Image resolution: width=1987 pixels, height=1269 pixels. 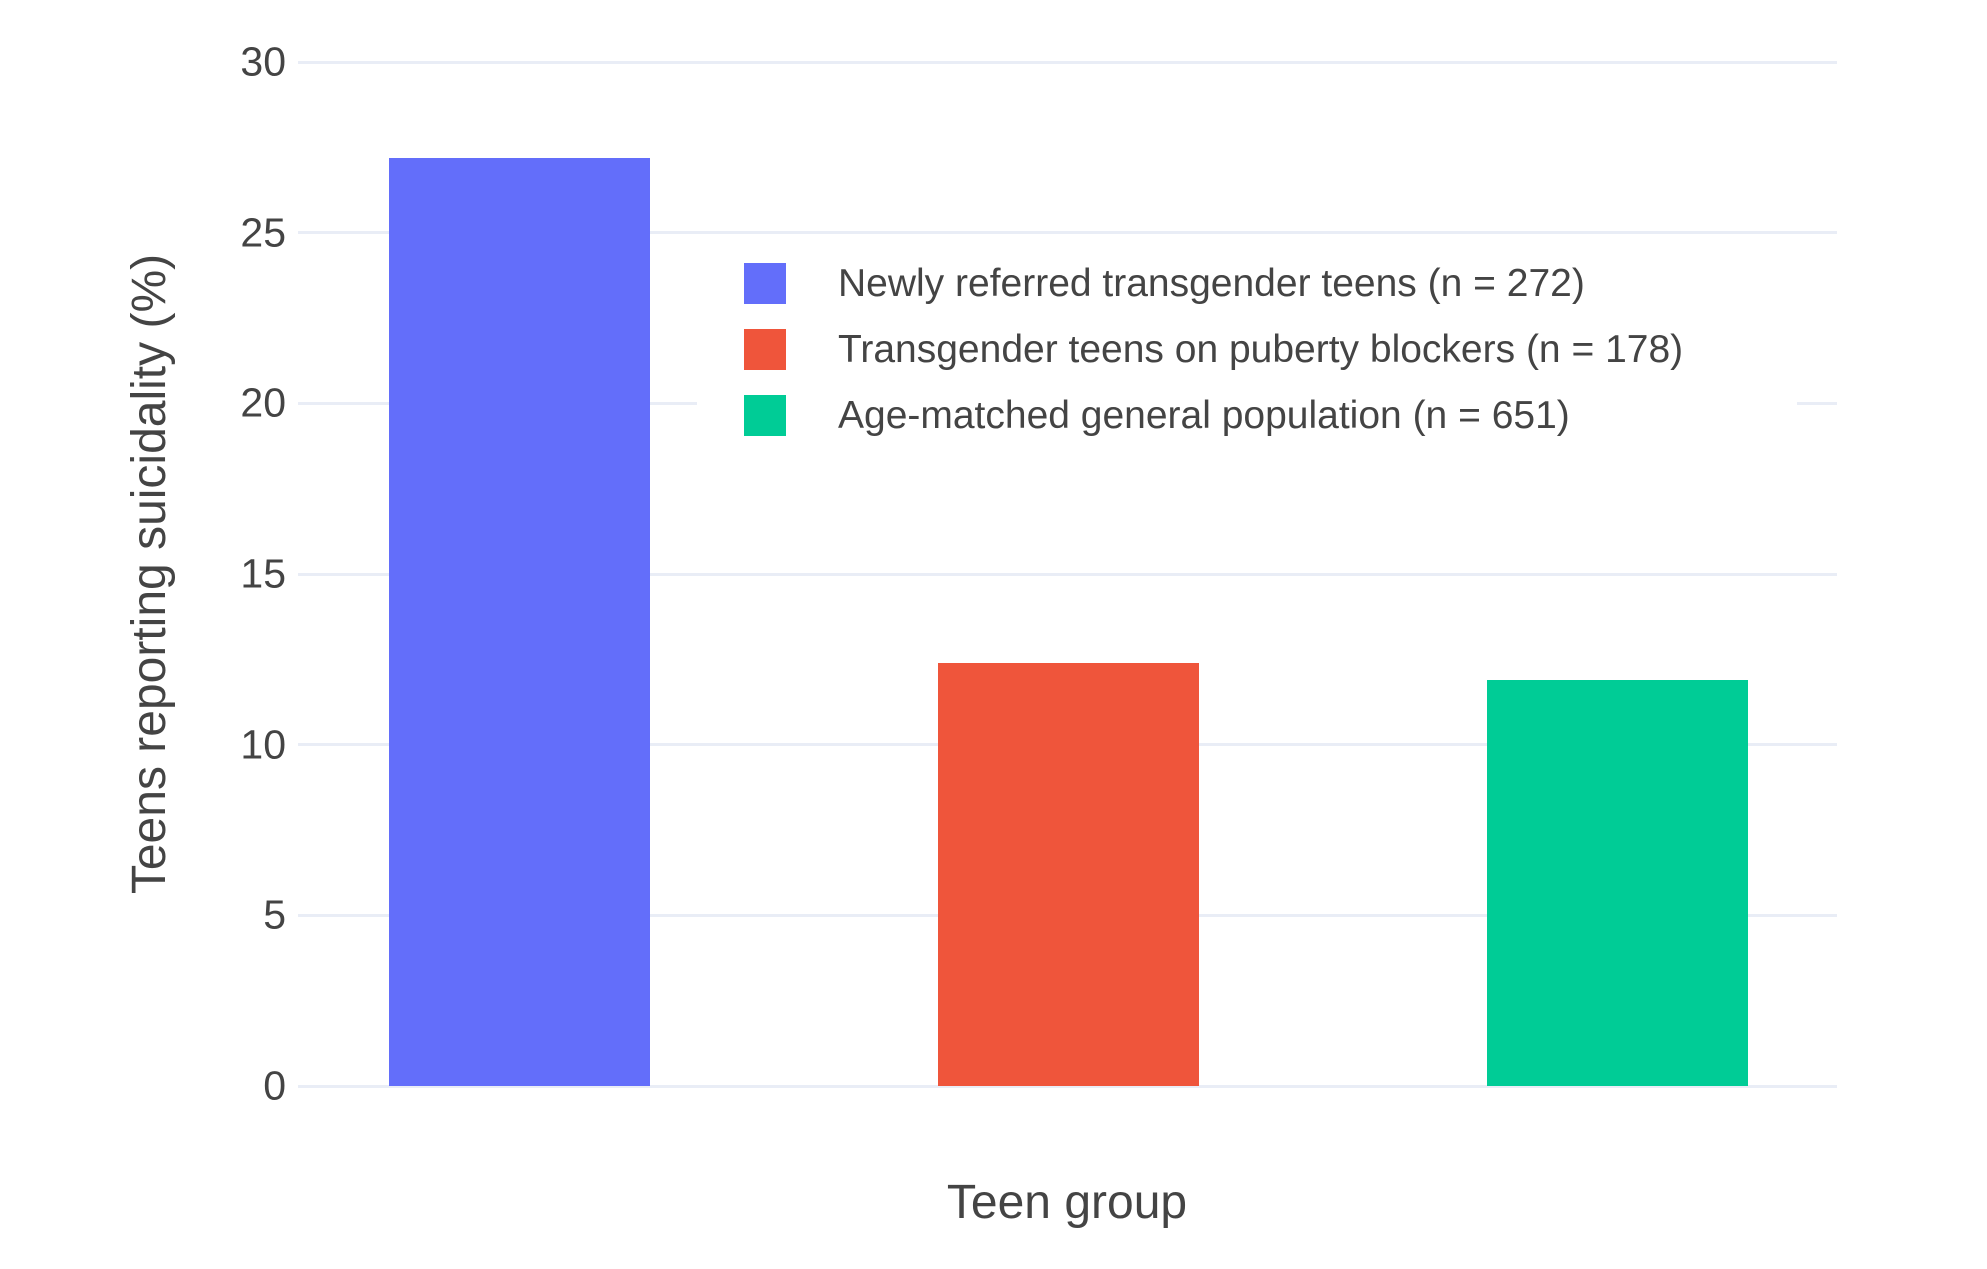 I want to click on y-tick-label: 10, so click(x=263, y=744).